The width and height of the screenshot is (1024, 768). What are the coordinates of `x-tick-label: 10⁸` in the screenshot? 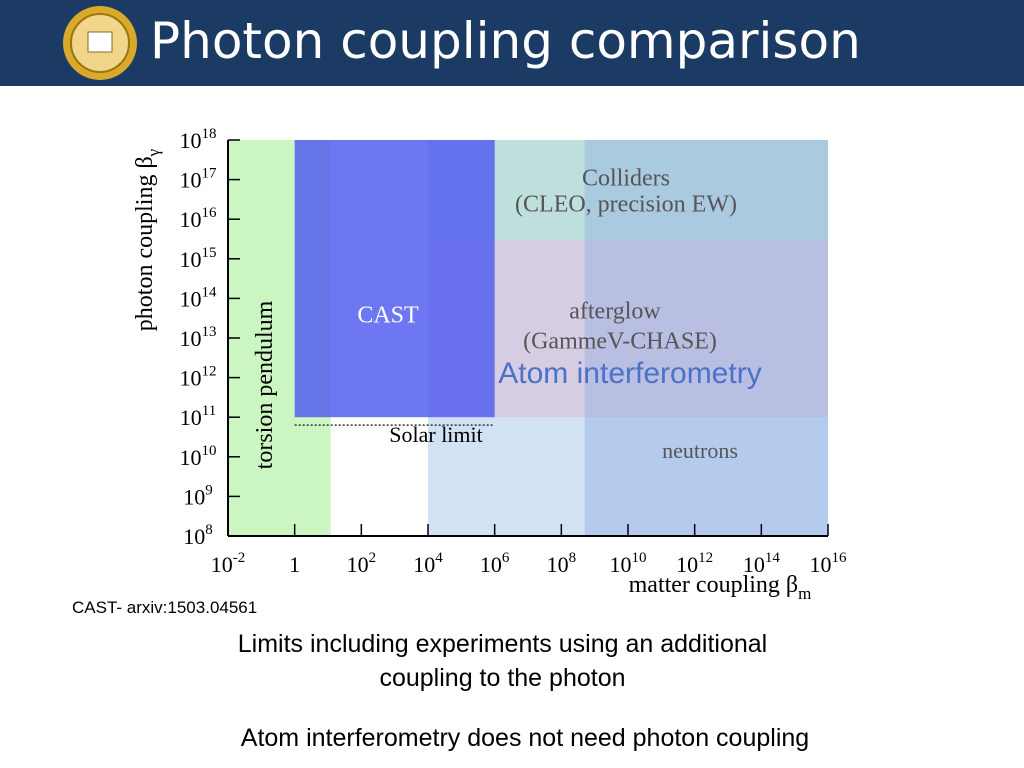 It's located at (562, 563).